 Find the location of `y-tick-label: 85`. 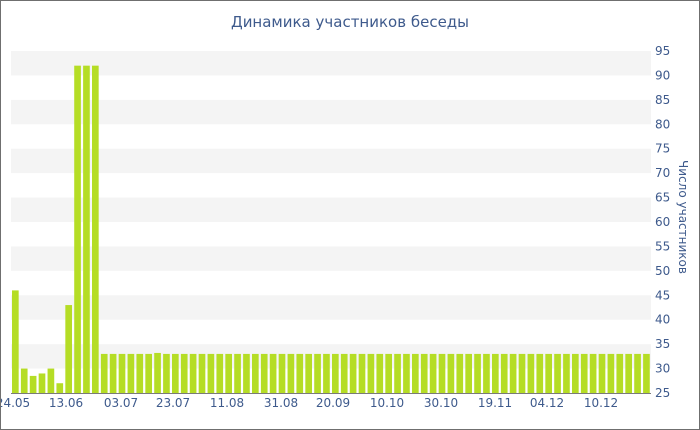

y-tick-label: 85 is located at coordinates (662, 100).